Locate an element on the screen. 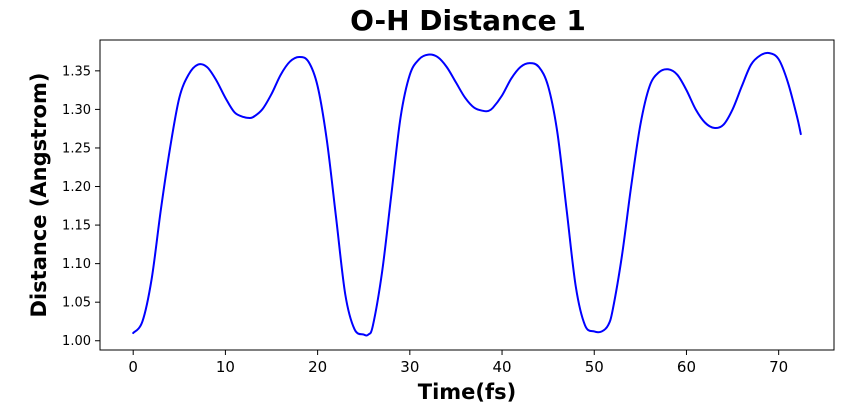 The width and height of the screenshot is (841, 405). y-tick-label: 1.10 is located at coordinates (76, 264).